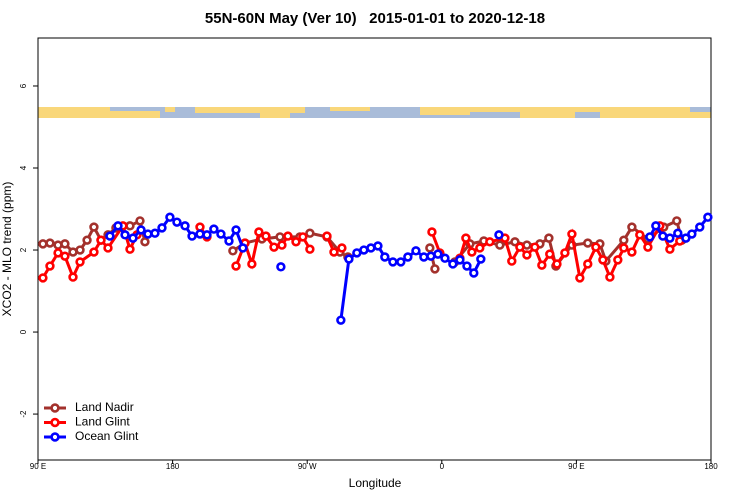 This screenshot has height=500, width=750. What do you see at coordinates (102, 422) in the screenshot?
I see `legend-label: Land Glint` at bounding box center [102, 422].